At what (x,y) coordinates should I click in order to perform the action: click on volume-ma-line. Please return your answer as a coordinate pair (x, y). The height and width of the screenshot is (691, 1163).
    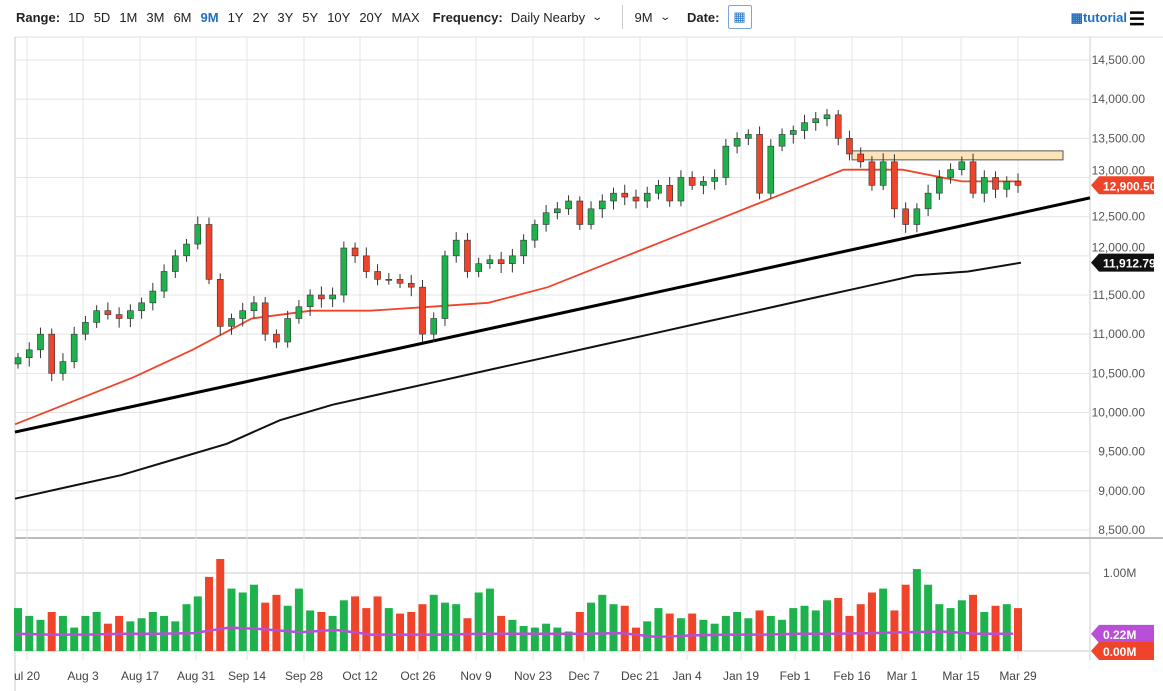
    Looking at the image, I should click on (513, 632).